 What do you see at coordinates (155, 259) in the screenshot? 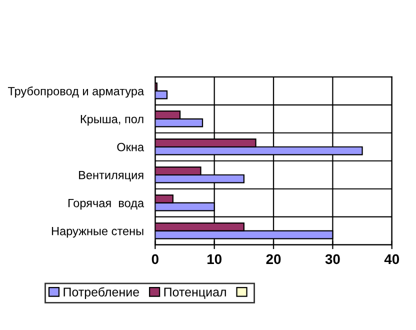
I see `x-tick-label: 0` at bounding box center [155, 259].